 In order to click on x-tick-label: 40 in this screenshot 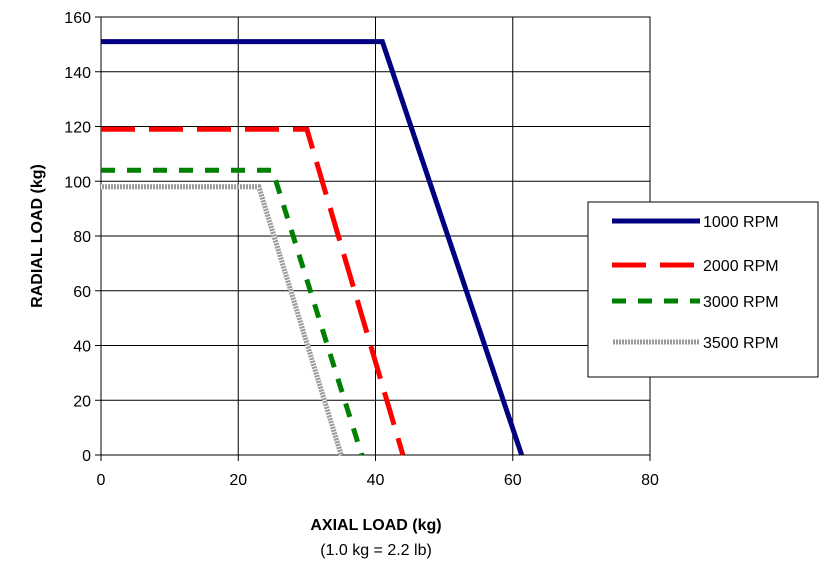, I will do `click(376, 480)`.